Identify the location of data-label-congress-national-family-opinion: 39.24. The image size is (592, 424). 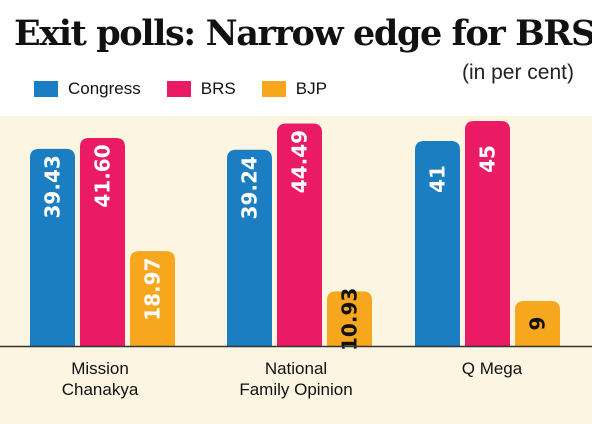
(250, 187).